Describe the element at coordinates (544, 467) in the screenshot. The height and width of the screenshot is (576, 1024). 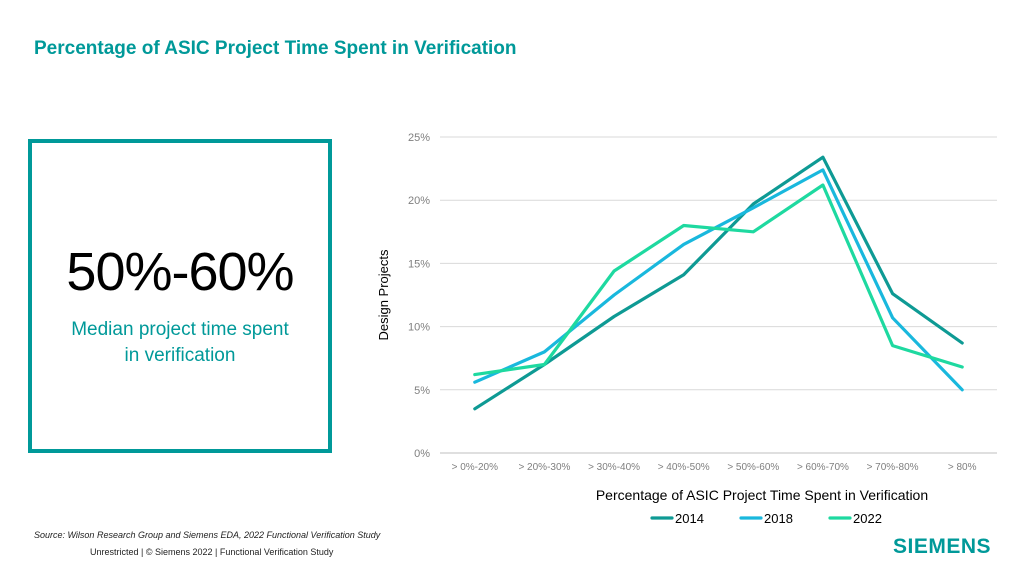
I see `x-tick-label: > 20%-30%` at that location.